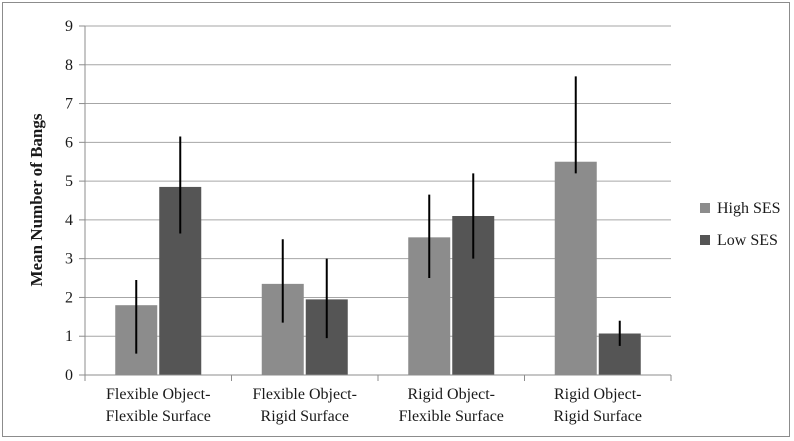 This screenshot has height=441, width=794. Describe the element at coordinates (75, 201) in the screenshot. I see `y-axis-ticks: 0 1 2 3 4 5 6 7 8 9` at that location.